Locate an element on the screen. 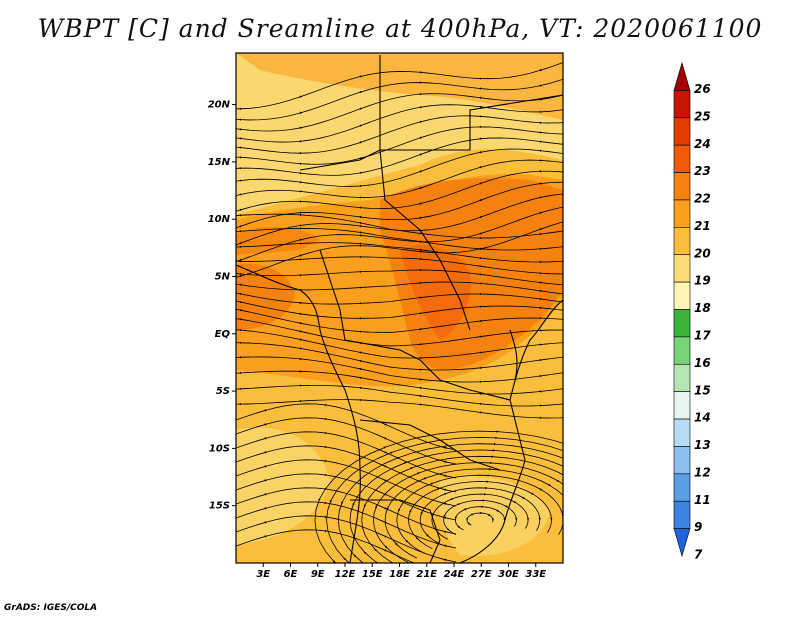  lon-tick-label: 6E is located at coordinates (291, 574).